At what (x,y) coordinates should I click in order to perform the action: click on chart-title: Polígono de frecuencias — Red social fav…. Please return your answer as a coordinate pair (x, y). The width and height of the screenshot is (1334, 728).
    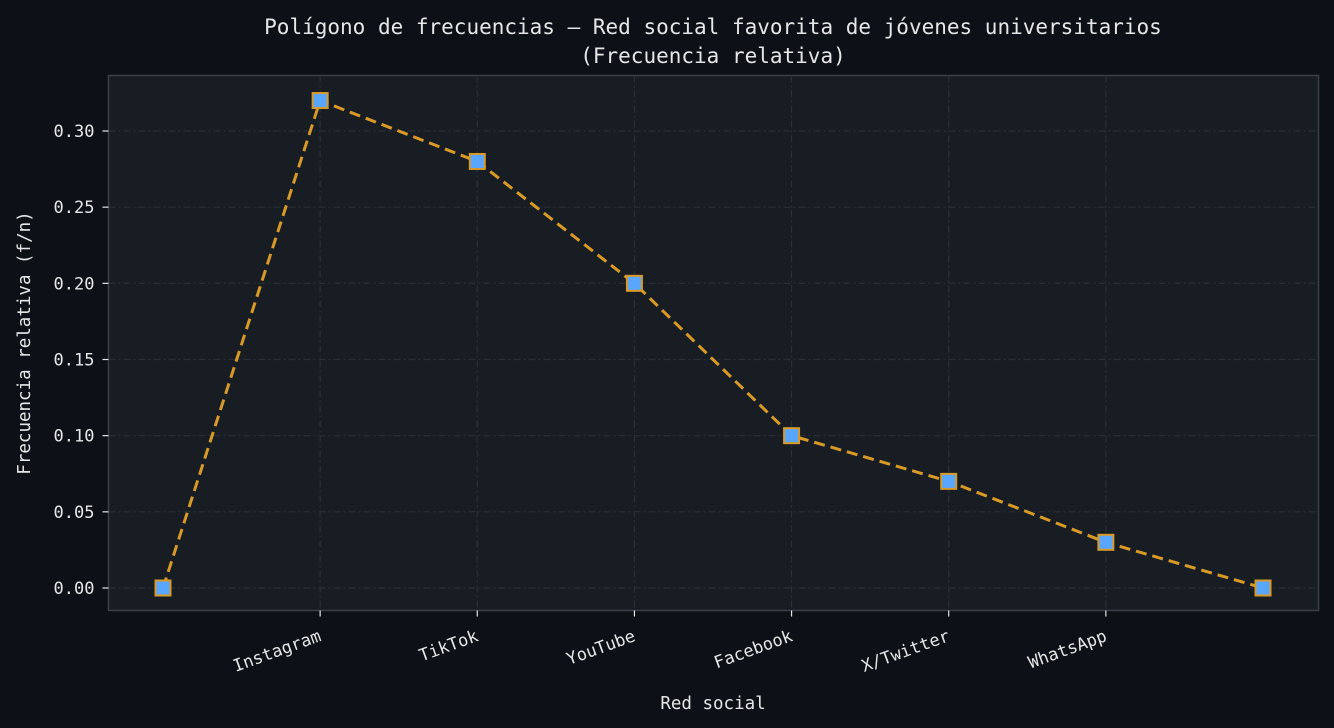
    Looking at the image, I should click on (713, 27).